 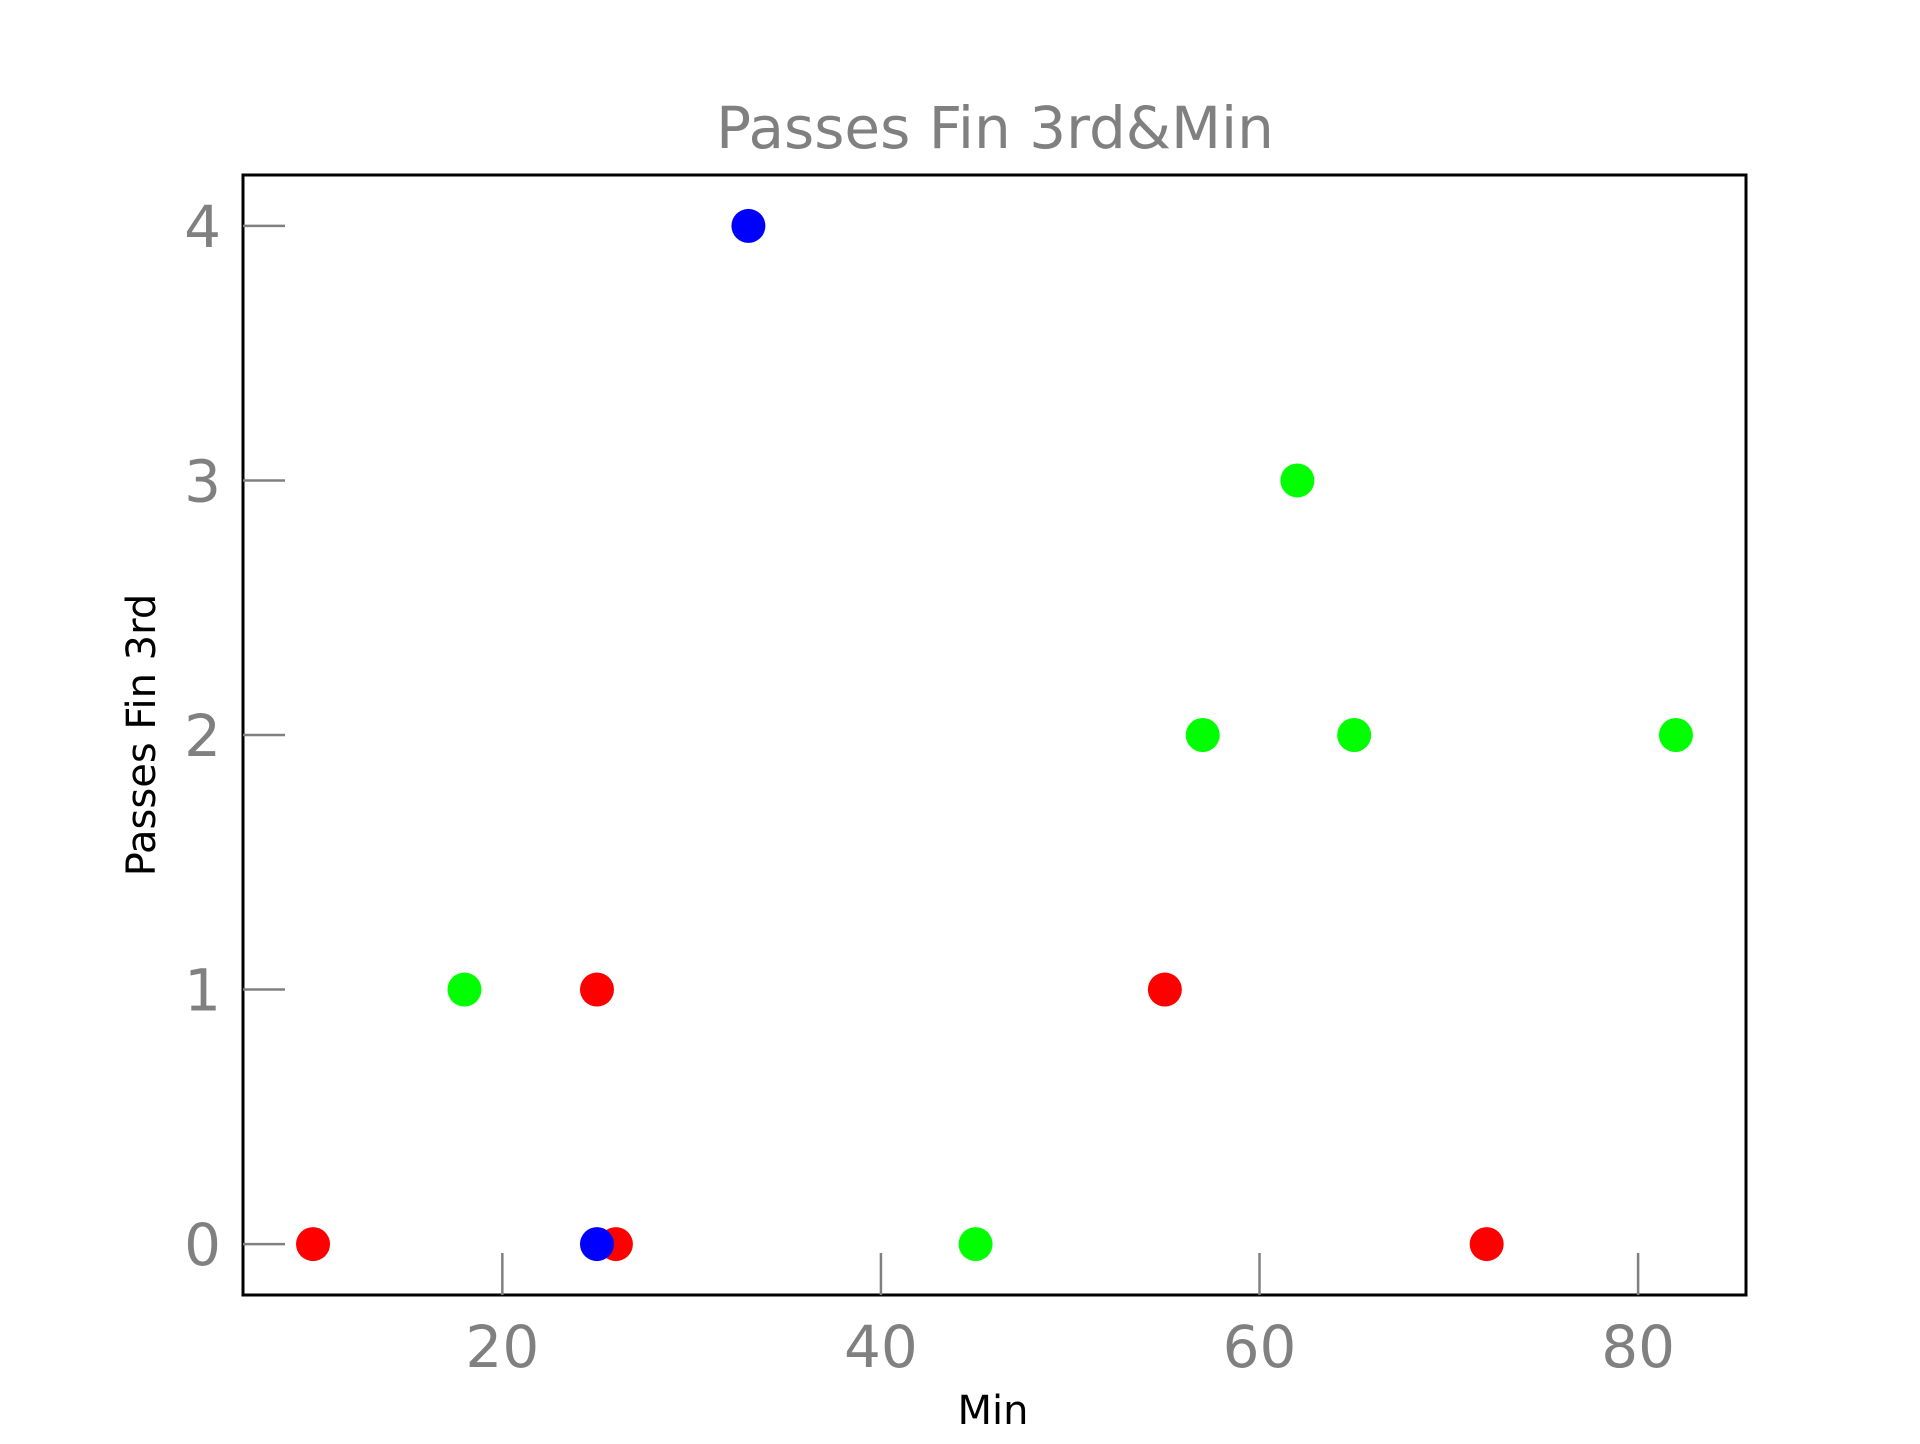 I want to click on x-tick-label: 80, so click(x=1638, y=1347).